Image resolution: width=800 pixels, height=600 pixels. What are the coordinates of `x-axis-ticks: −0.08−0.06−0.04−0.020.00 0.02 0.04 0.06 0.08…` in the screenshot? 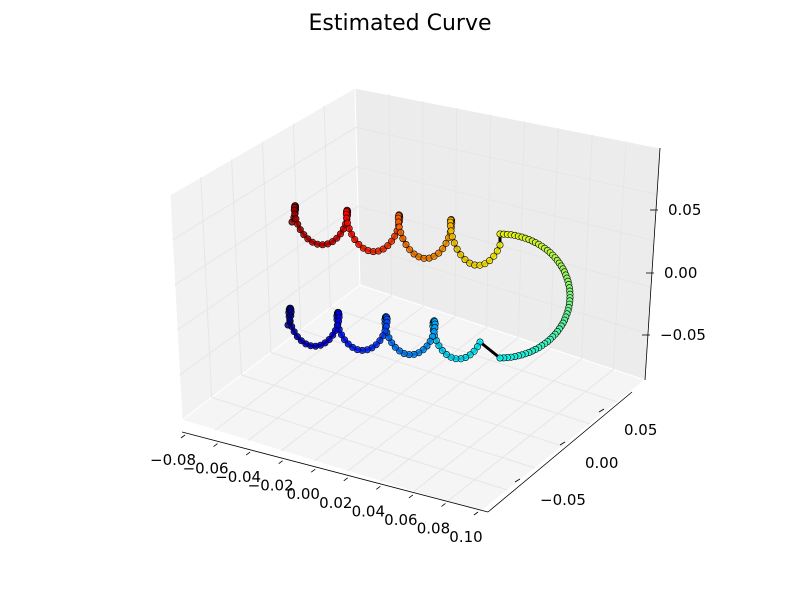 It's located at (316, 490).